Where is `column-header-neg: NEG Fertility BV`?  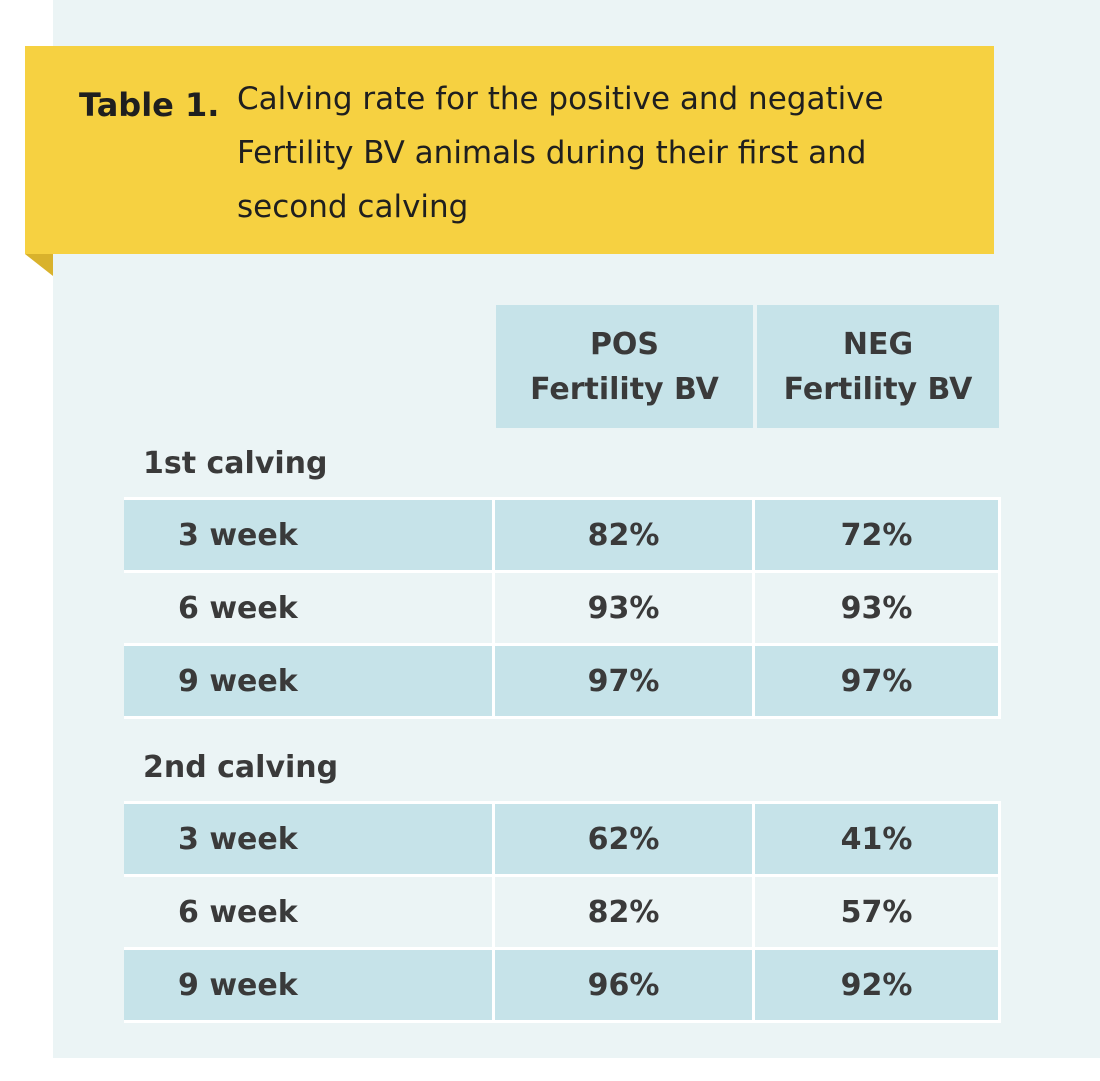
column-header-neg: NEG Fertility BV is located at coordinates (878, 366).